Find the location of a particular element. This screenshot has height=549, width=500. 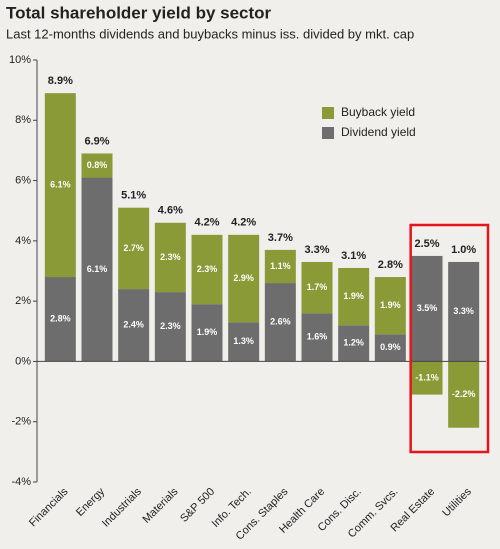

value-label: 1.1% is located at coordinates (280, 266).